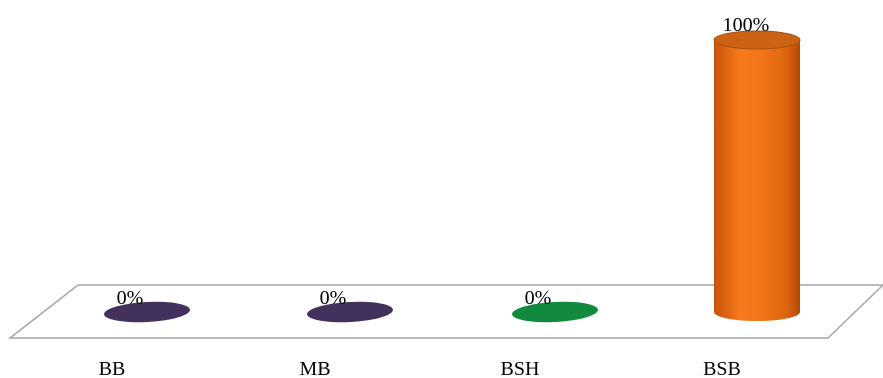 This screenshot has width=883, height=378. Describe the element at coordinates (314, 368) in the screenshot. I see `category-label-mb: MB` at that location.